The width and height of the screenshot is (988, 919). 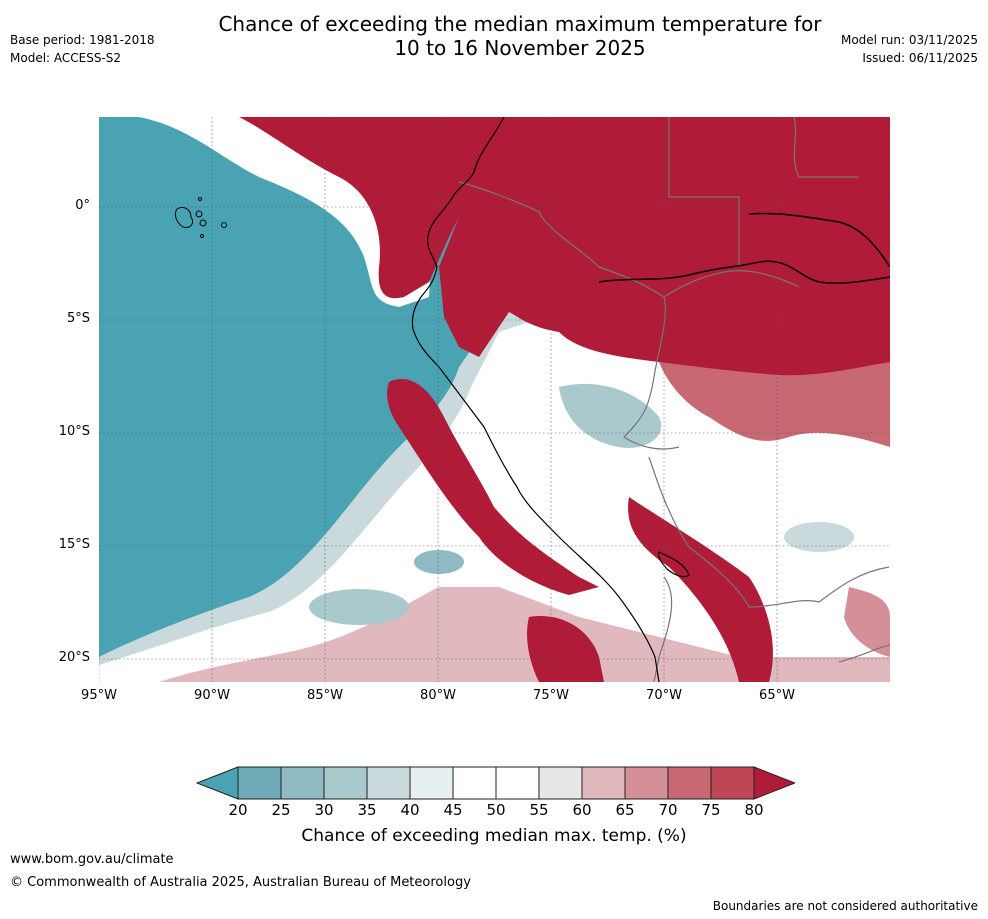 What do you see at coordinates (238, 810) in the screenshot?
I see `colorbar-tick-label: 20` at bounding box center [238, 810].